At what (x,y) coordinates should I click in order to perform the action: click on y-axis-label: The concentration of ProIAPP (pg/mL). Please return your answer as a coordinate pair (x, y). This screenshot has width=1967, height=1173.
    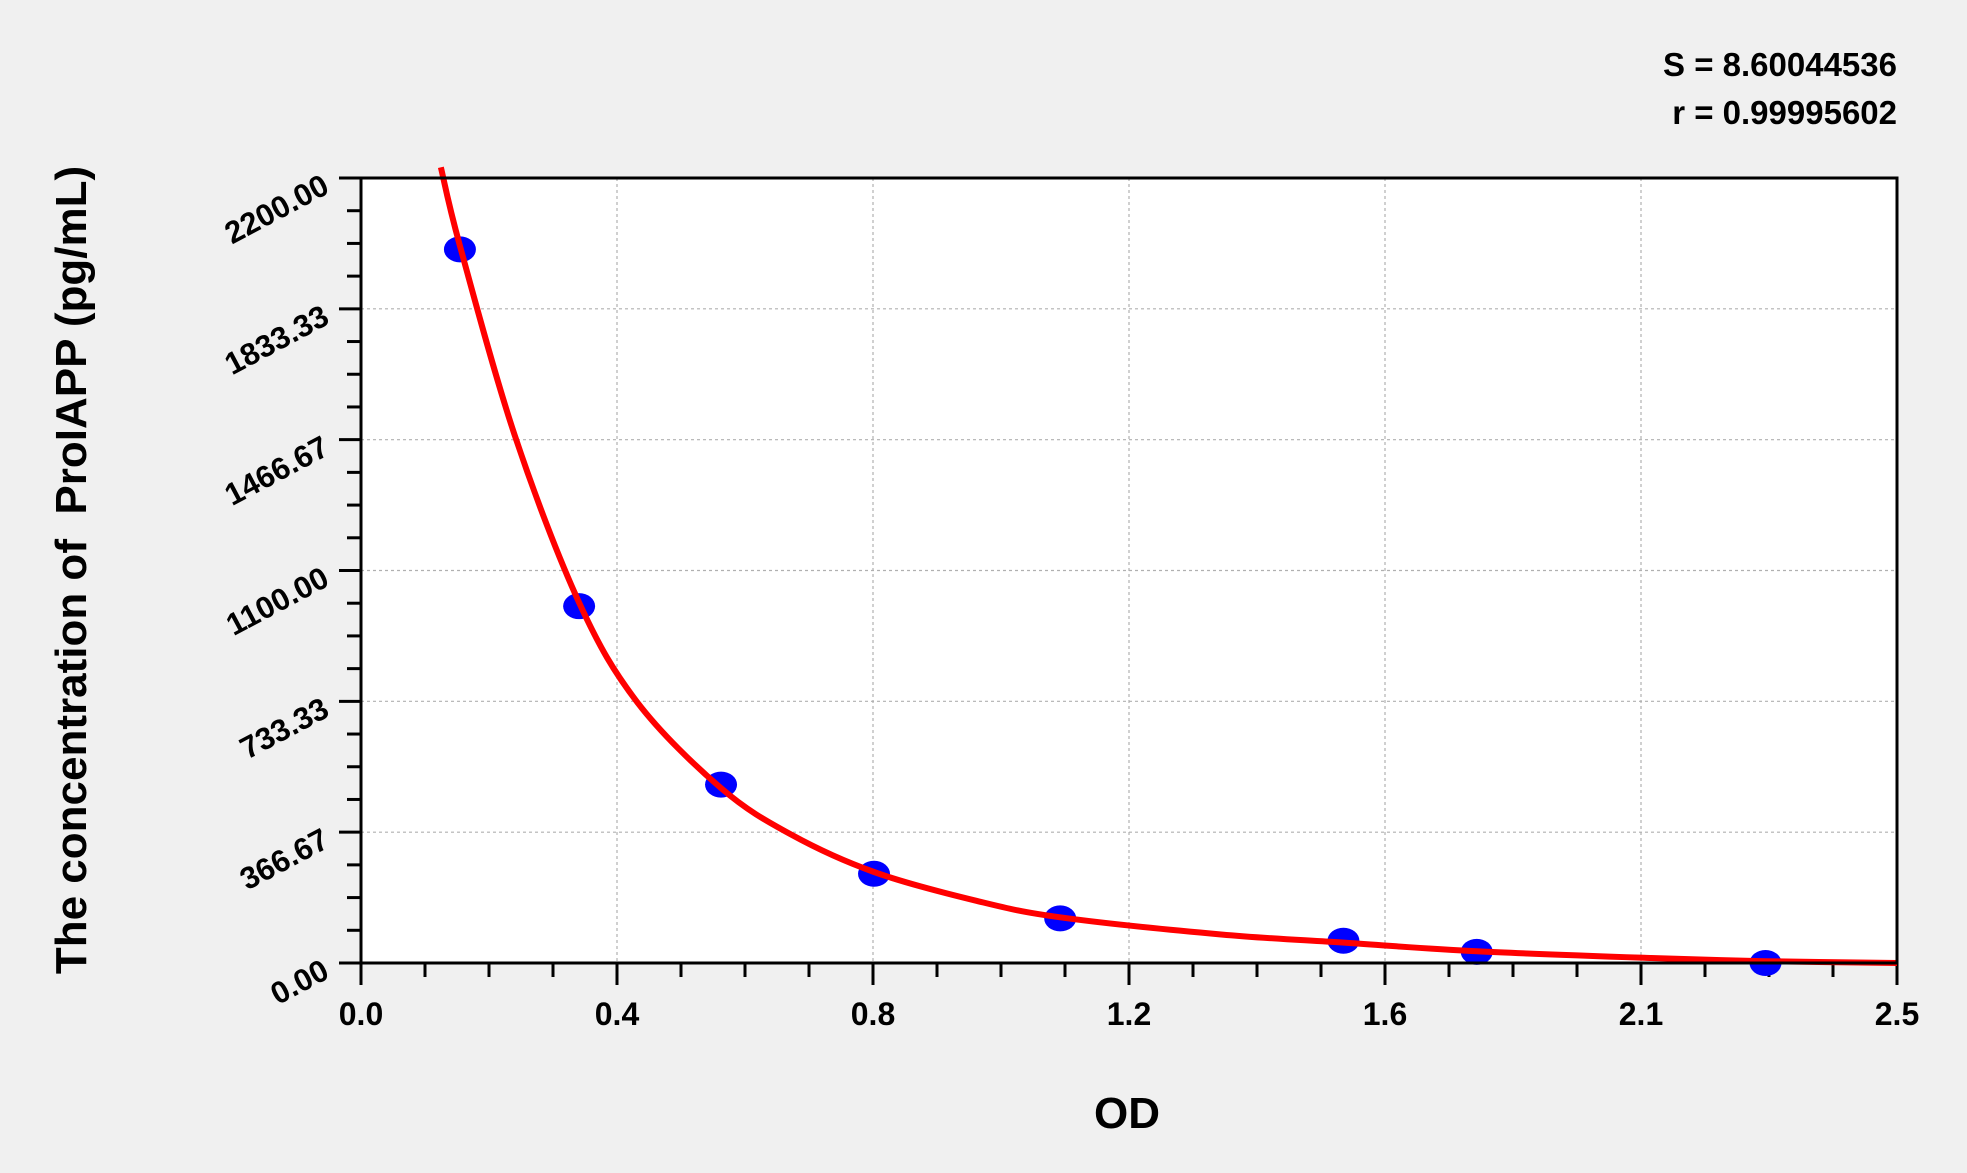
    Looking at the image, I should click on (71, 570).